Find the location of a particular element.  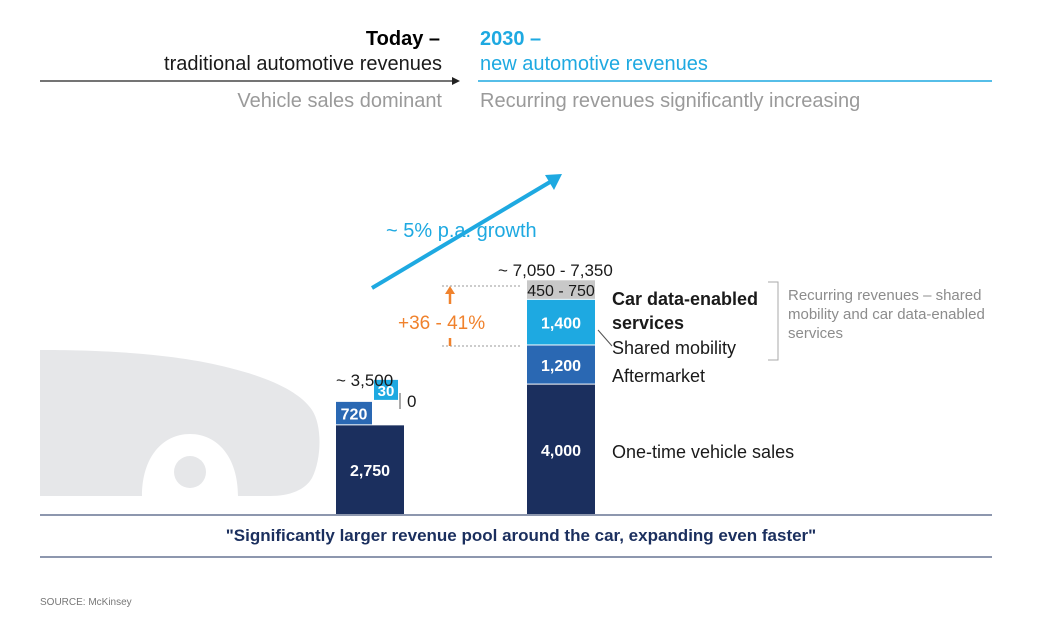

bar-label-2030-3: 450 - 750 is located at coordinates (561, 291).